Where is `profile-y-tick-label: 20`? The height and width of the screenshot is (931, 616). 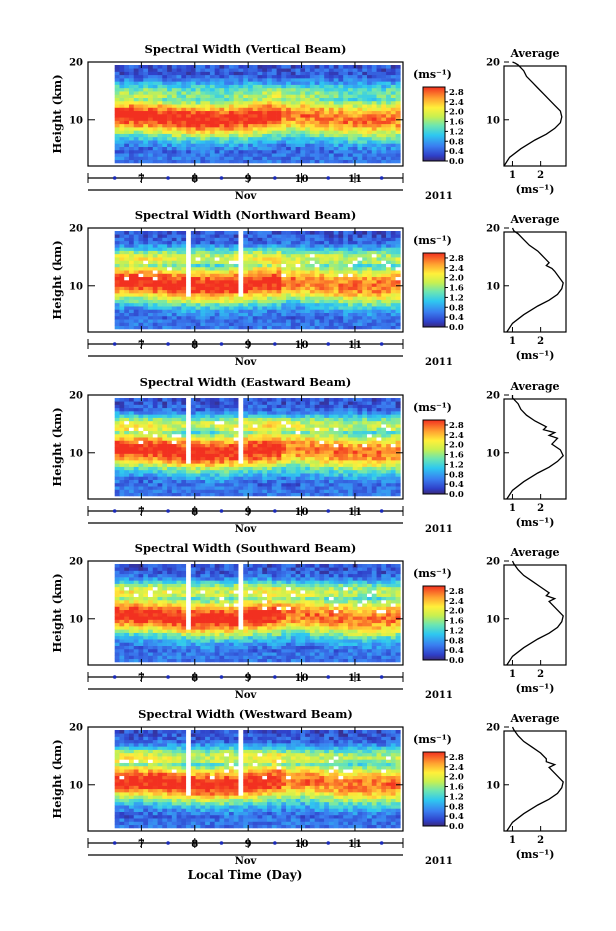
profile-y-tick-label: 20 is located at coordinates (493, 229).